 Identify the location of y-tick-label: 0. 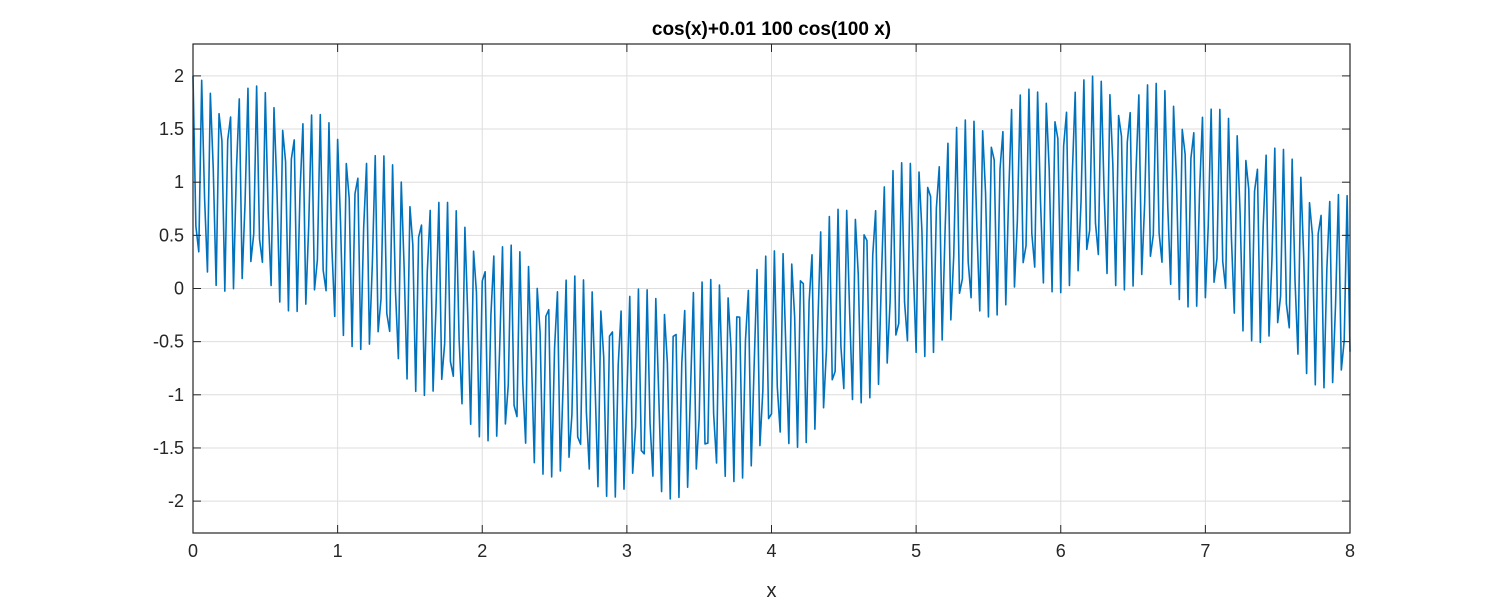
(179, 289).